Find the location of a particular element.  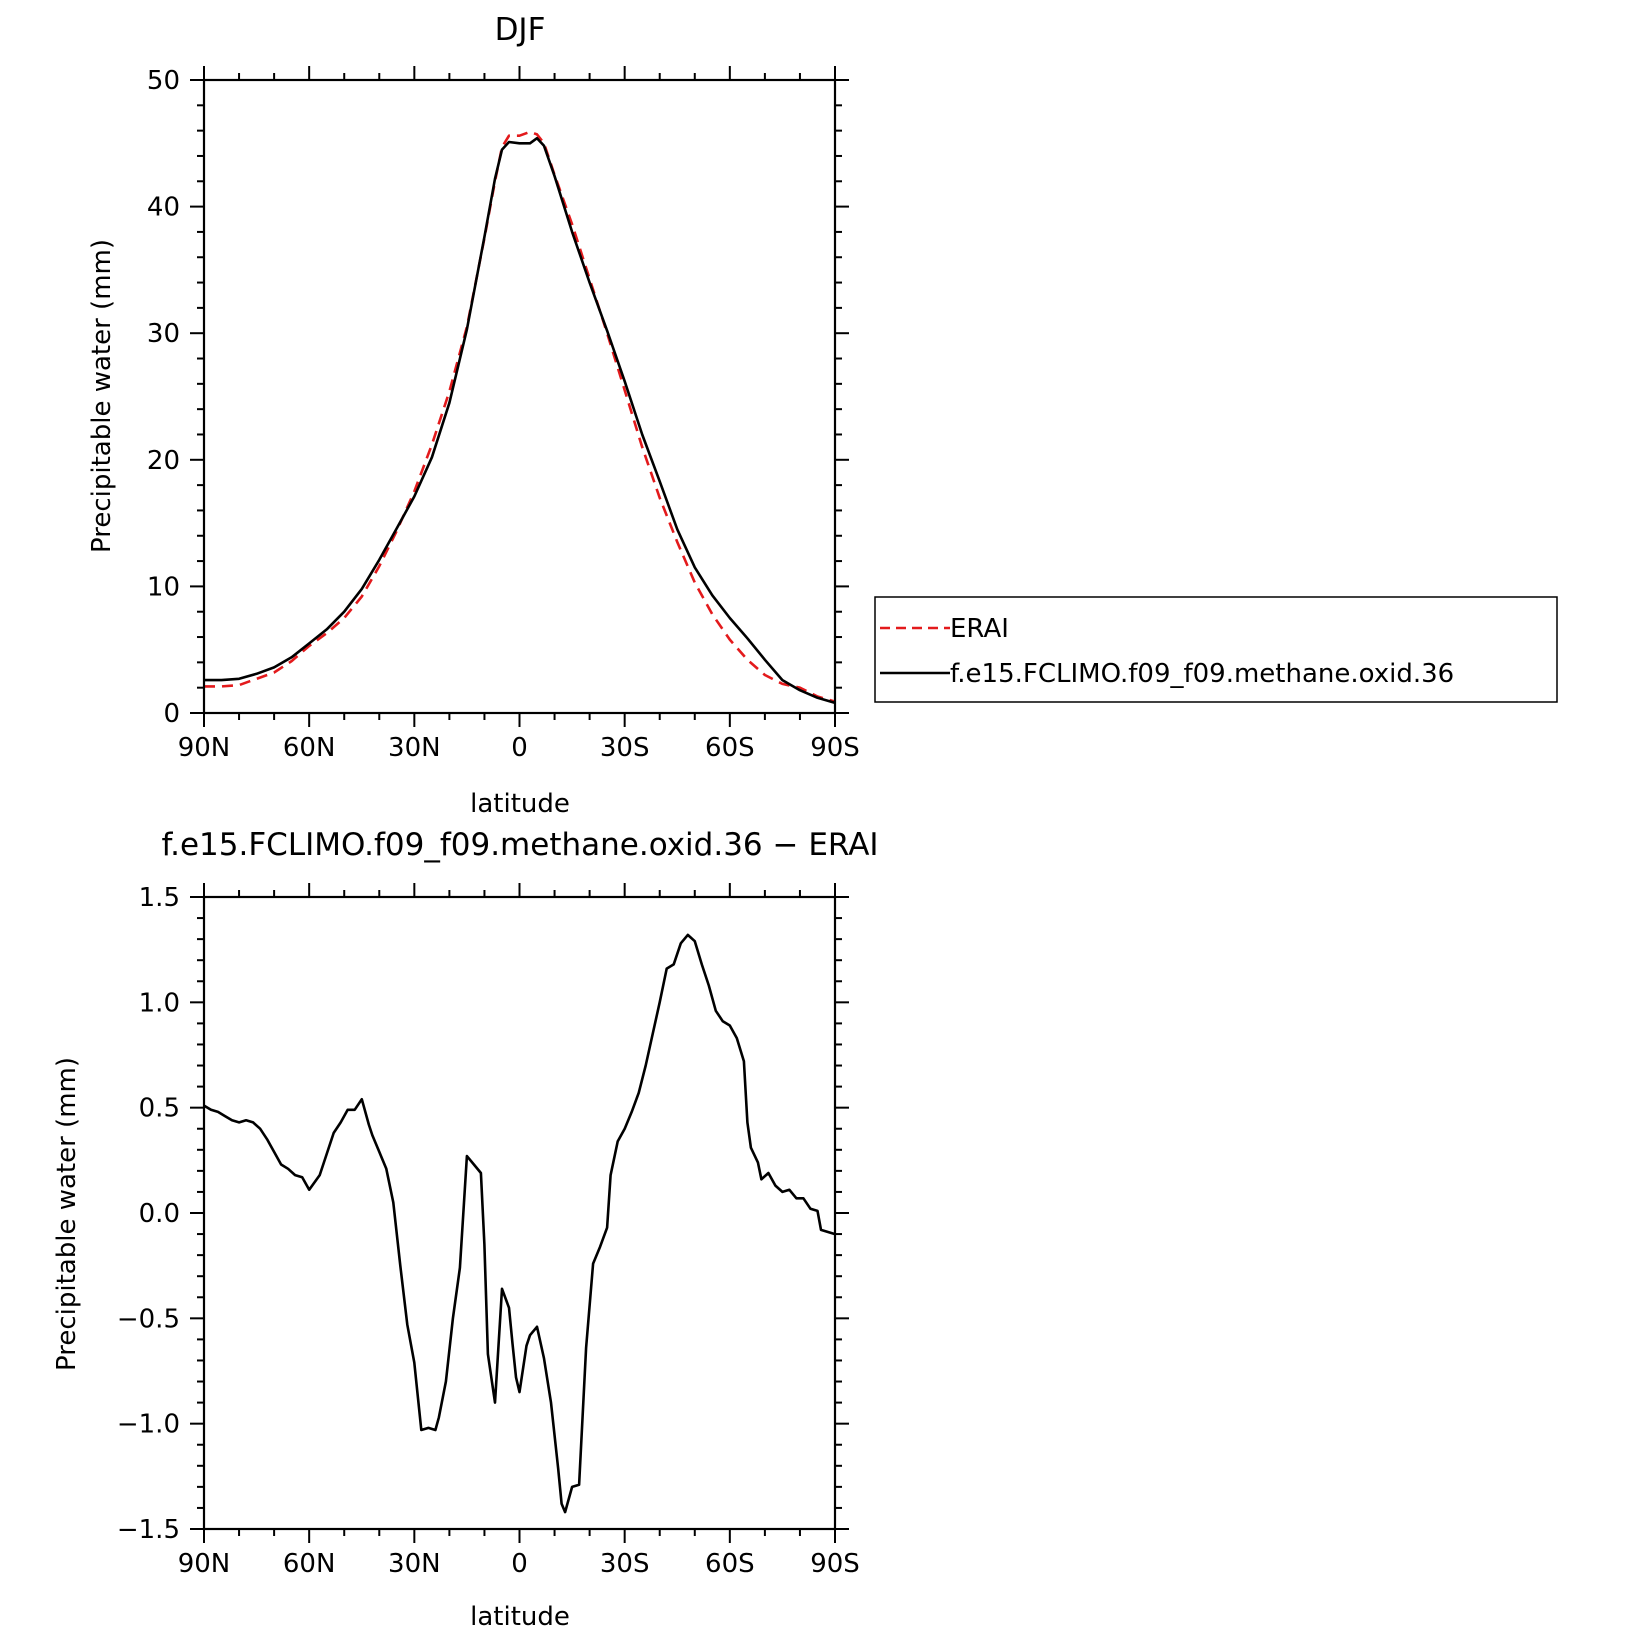

y-tick-label: 20 is located at coordinates (163, 461).